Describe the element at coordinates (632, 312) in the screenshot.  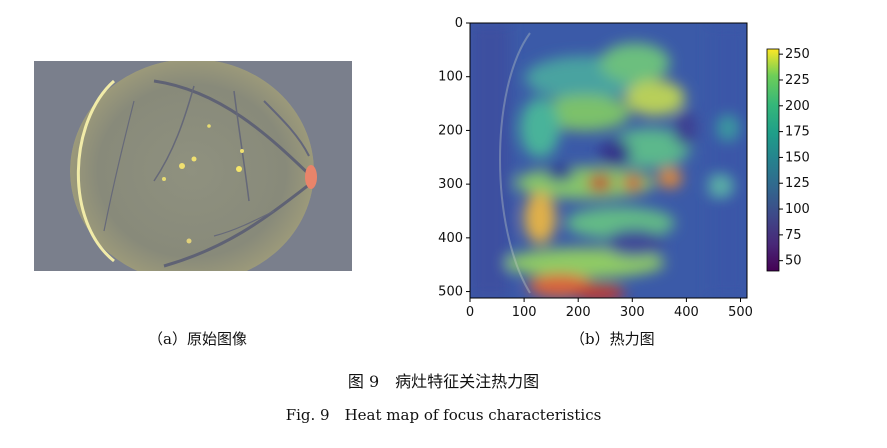
I see `x-tick-label: 300` at that location.